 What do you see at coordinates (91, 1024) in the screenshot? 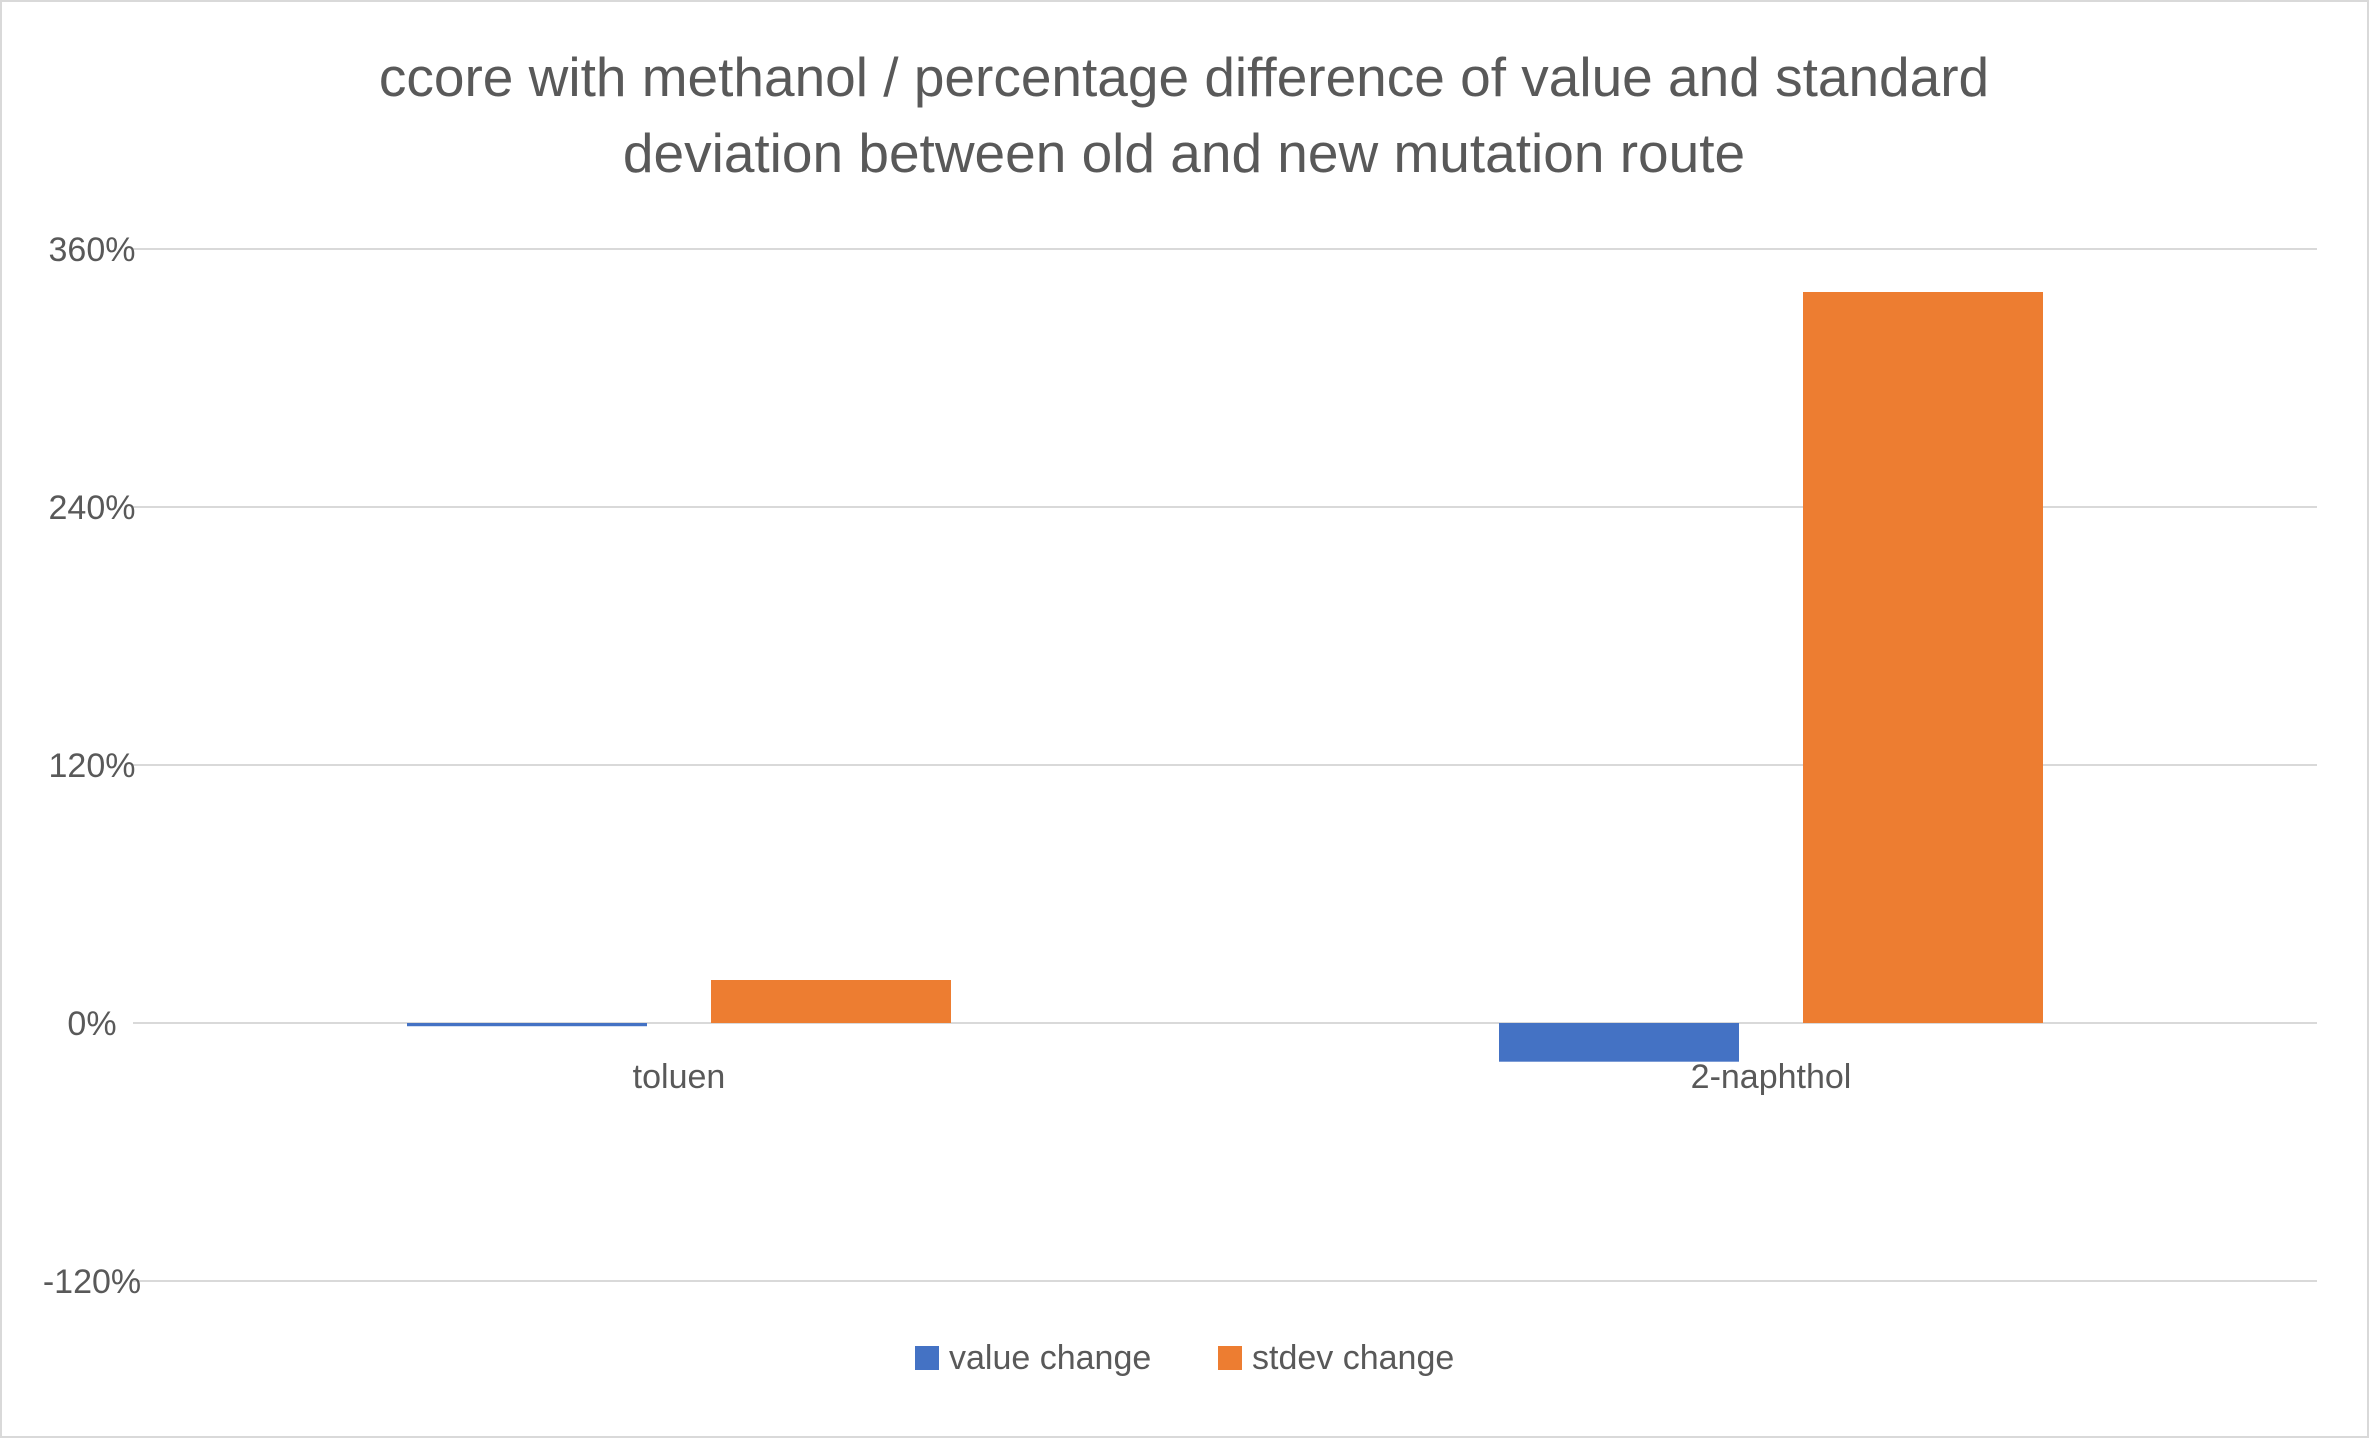
I see `y-tick-label: 0%` at bounding box center [91, 1024].